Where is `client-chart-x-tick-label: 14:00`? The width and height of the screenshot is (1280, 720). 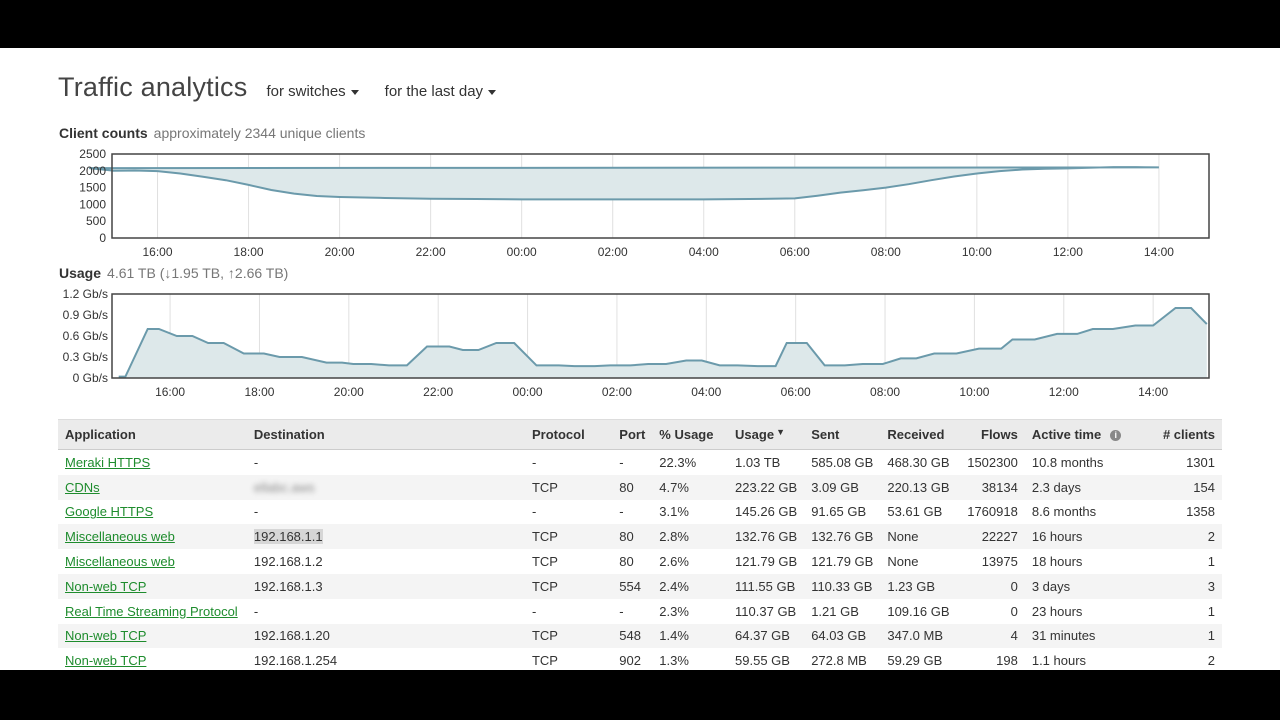 client-chart-x-tick-label: 14:00 is located at coordinates (1159, 252).